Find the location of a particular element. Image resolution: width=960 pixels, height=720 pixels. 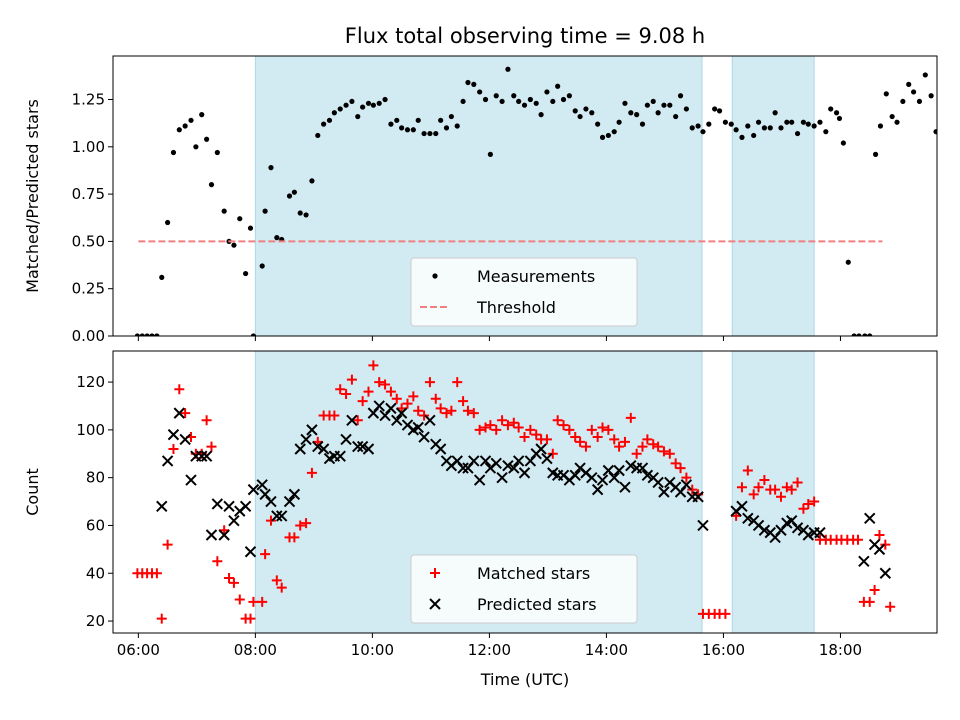

x-tick-label: 06:00 is located at coordinates (138, 650).